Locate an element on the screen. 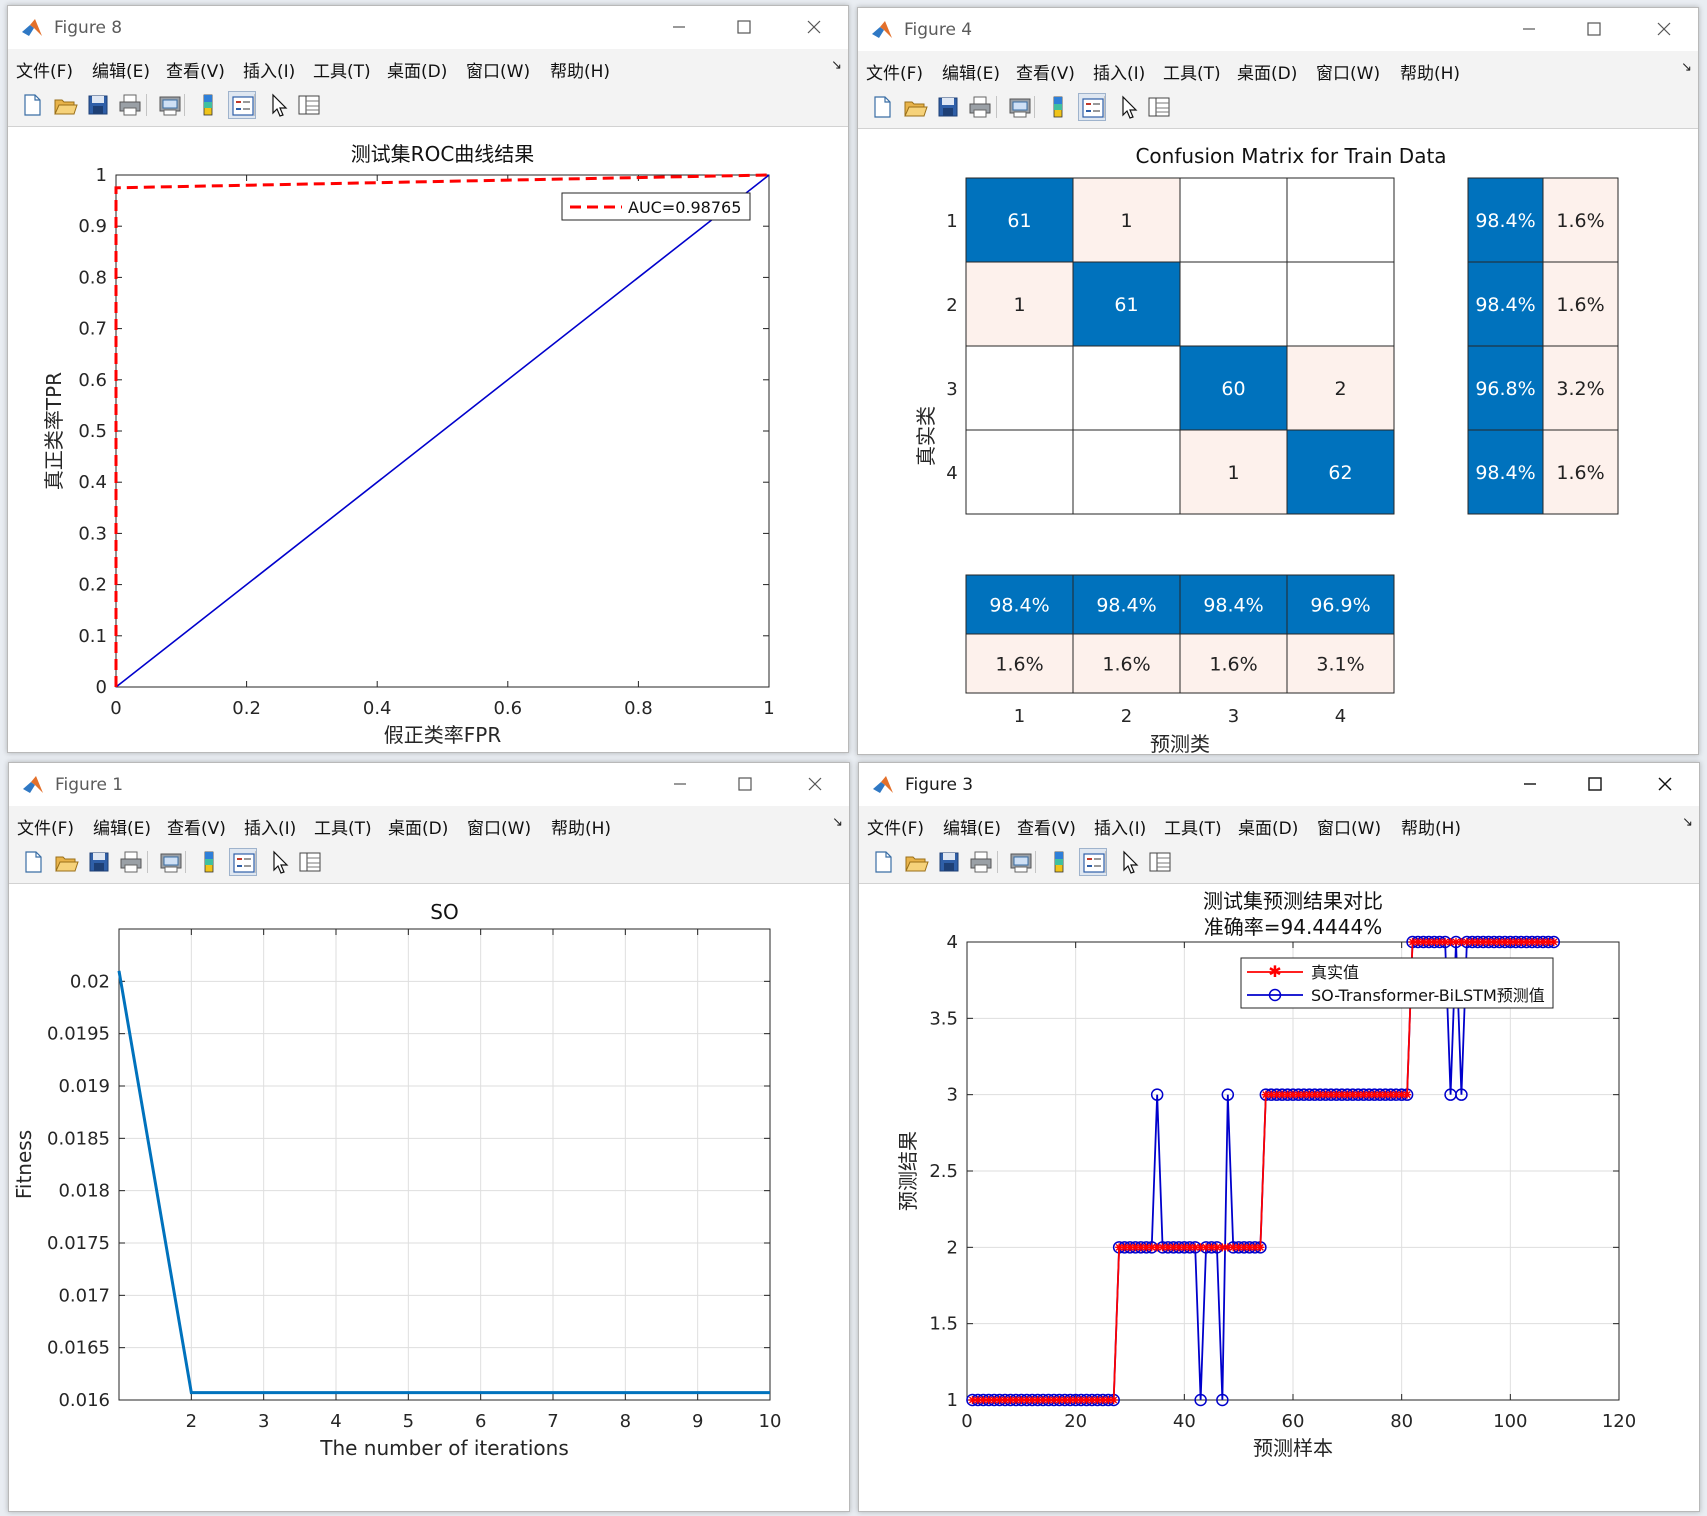  series-diagonal-line is located at coordinates (442, 431).